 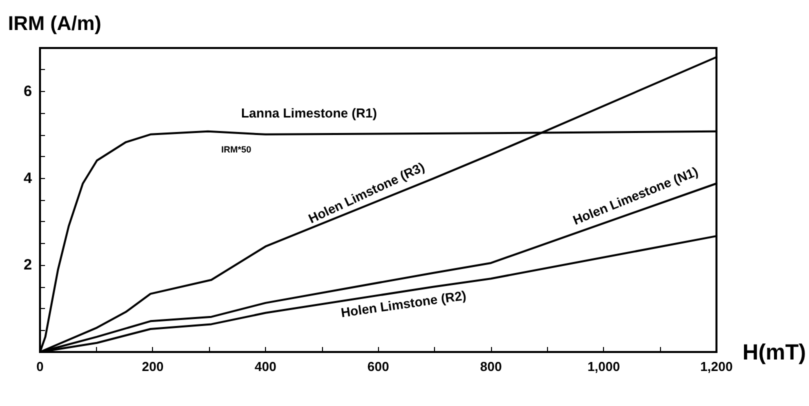 I want to click on x-tick-label: 400, so click(x=265, y=366).